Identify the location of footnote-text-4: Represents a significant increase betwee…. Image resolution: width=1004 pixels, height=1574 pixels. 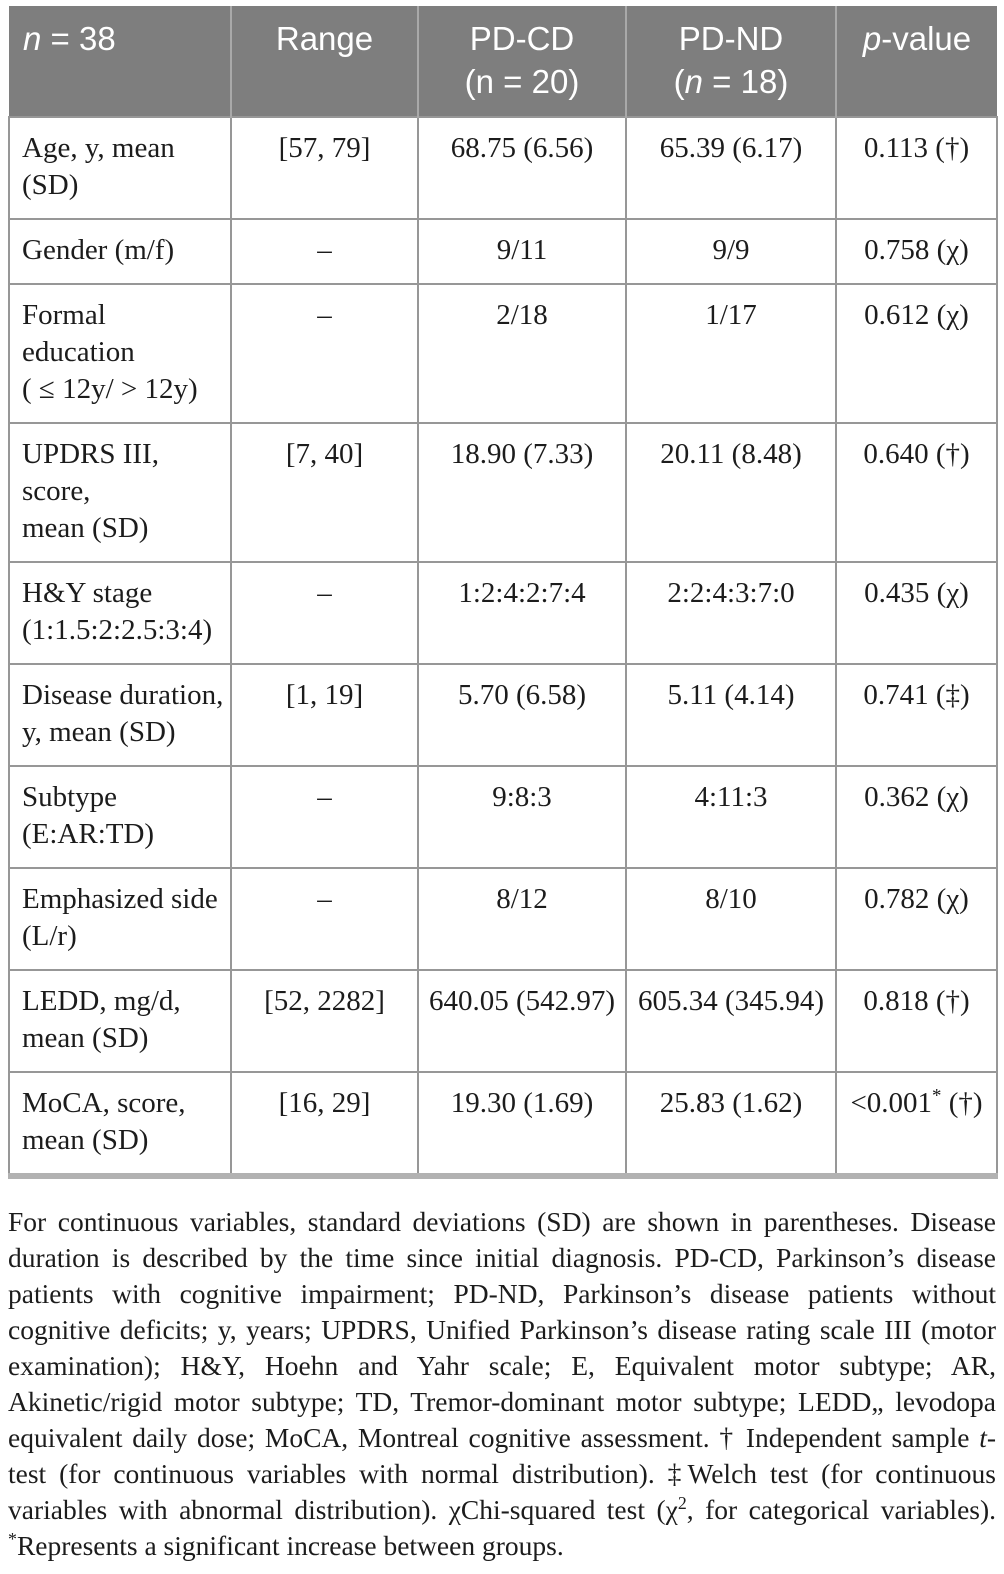
(290, 1545).